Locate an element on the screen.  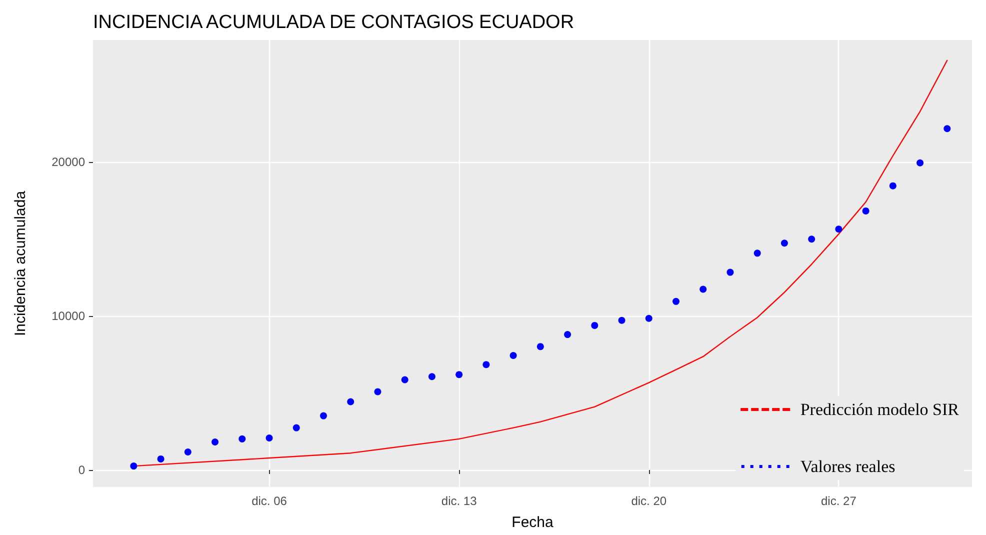
x-tick-label: dic. 27 is located at coordinates (839, 501).